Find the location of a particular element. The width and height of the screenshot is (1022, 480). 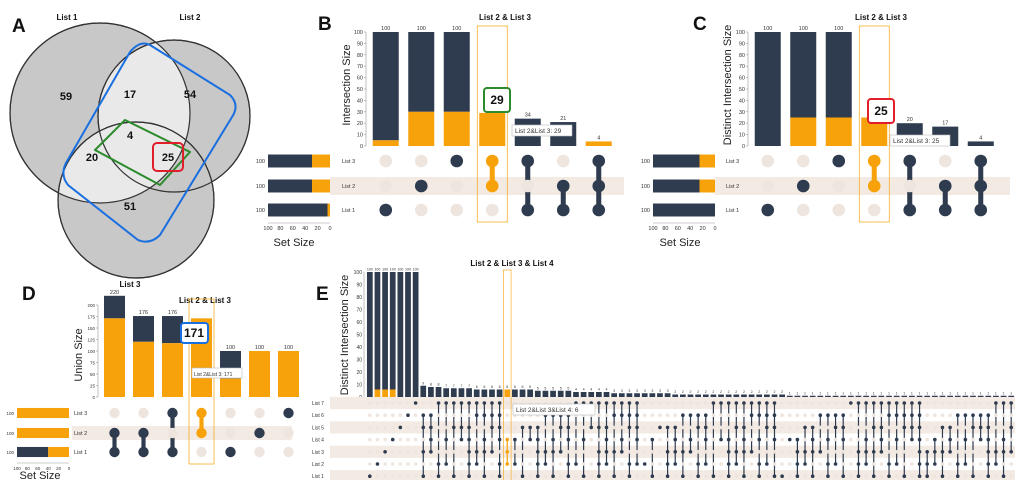

panel-d-set-tick-label: 20 is located at coordinates (59, 468).